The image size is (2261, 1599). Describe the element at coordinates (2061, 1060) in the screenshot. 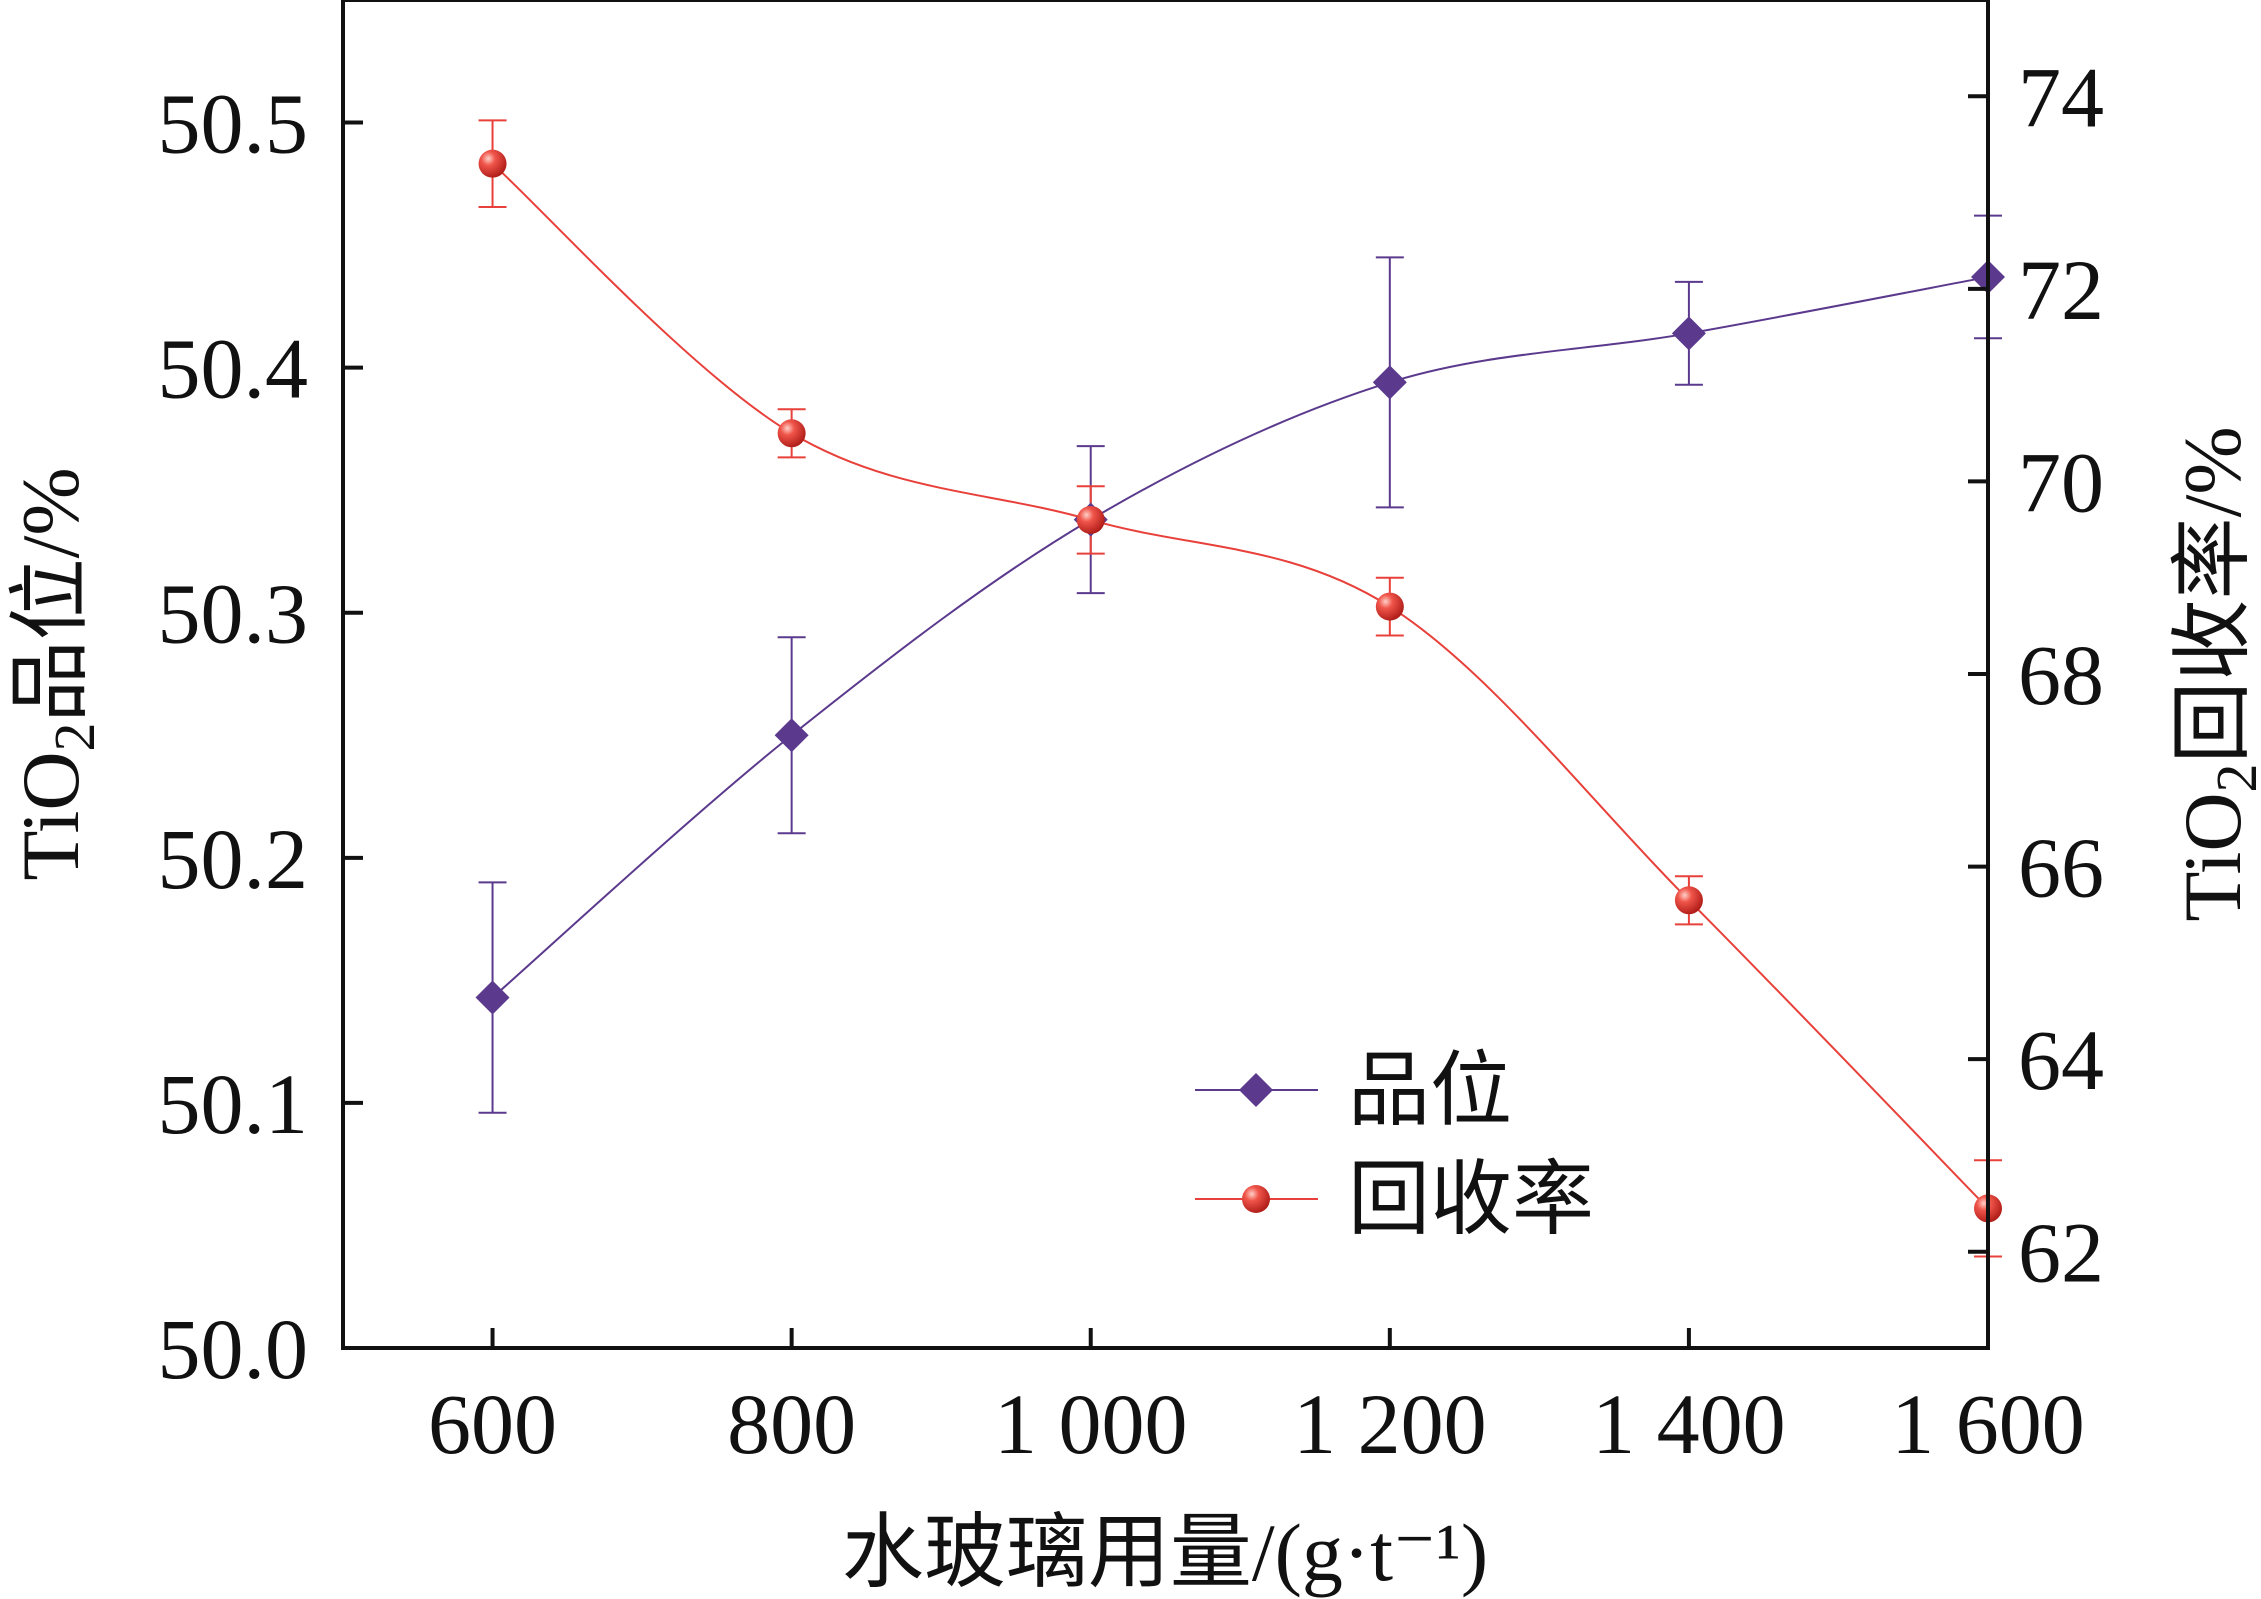

I see `y-right-tick-label: 64` at that location.